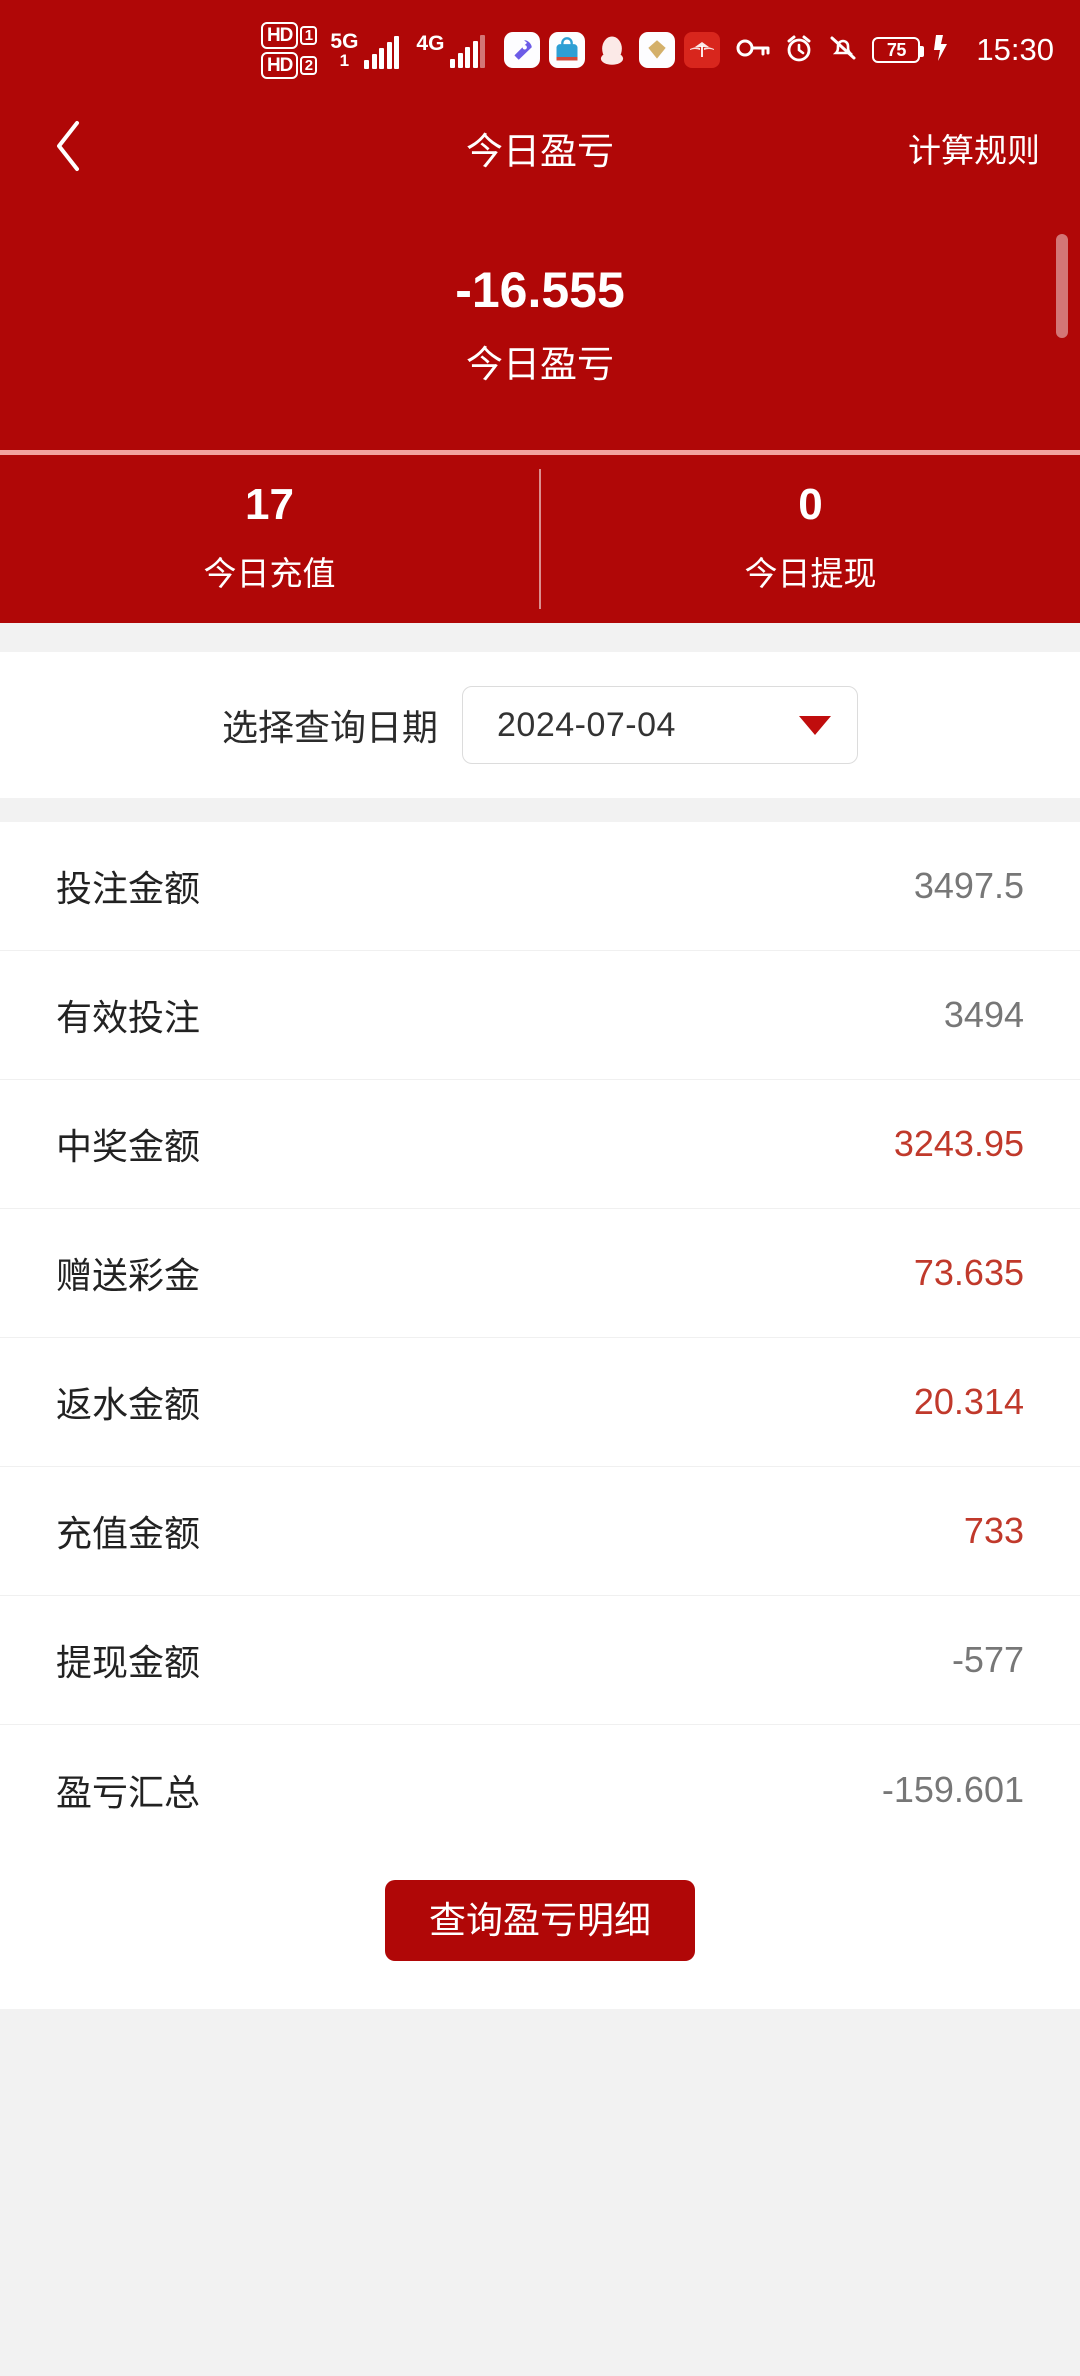 The height and width of the screenshot is (2376, 1080). Describe the element at coordinates (993, 1530) in the screenshot. I see `row-value: 733` at that location.